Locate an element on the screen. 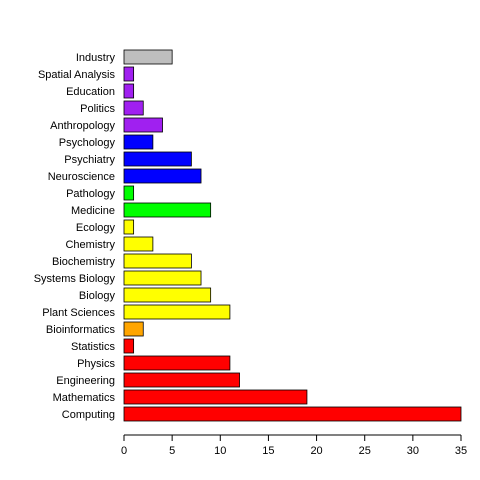  category-label-education: Education is located at coordinates (90, 92).